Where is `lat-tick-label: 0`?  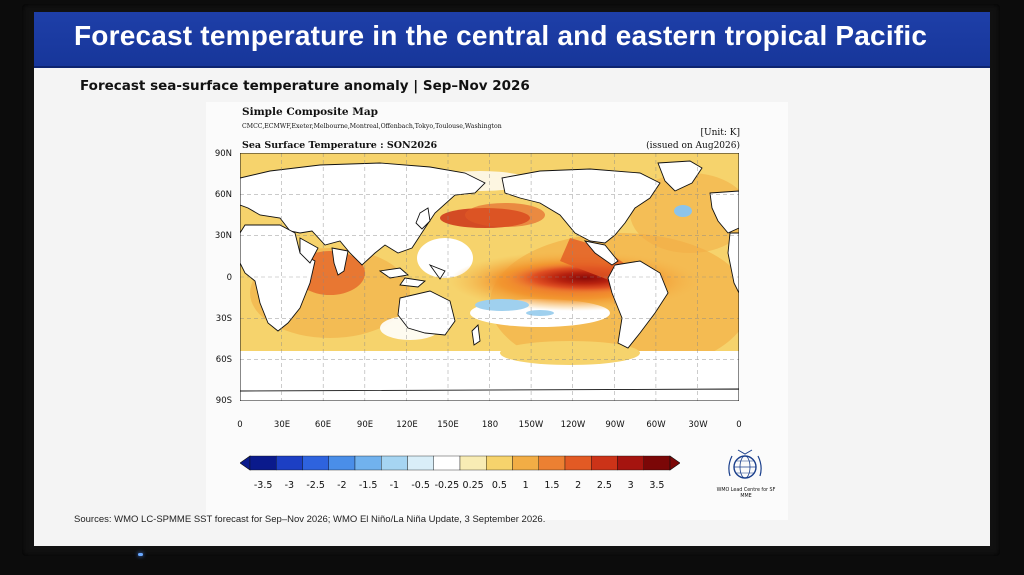 lat-tick-label: 0 is located at coordinates (229, 278).